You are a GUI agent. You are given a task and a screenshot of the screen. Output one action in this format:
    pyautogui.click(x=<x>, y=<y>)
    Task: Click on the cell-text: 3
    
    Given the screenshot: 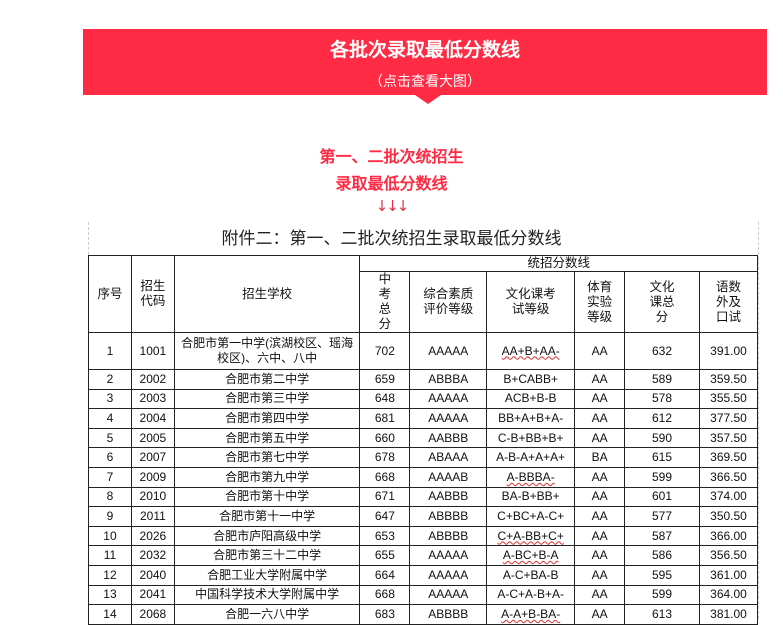 What is the action you would take?
    pyautogui.click(x=110, y=398)
    